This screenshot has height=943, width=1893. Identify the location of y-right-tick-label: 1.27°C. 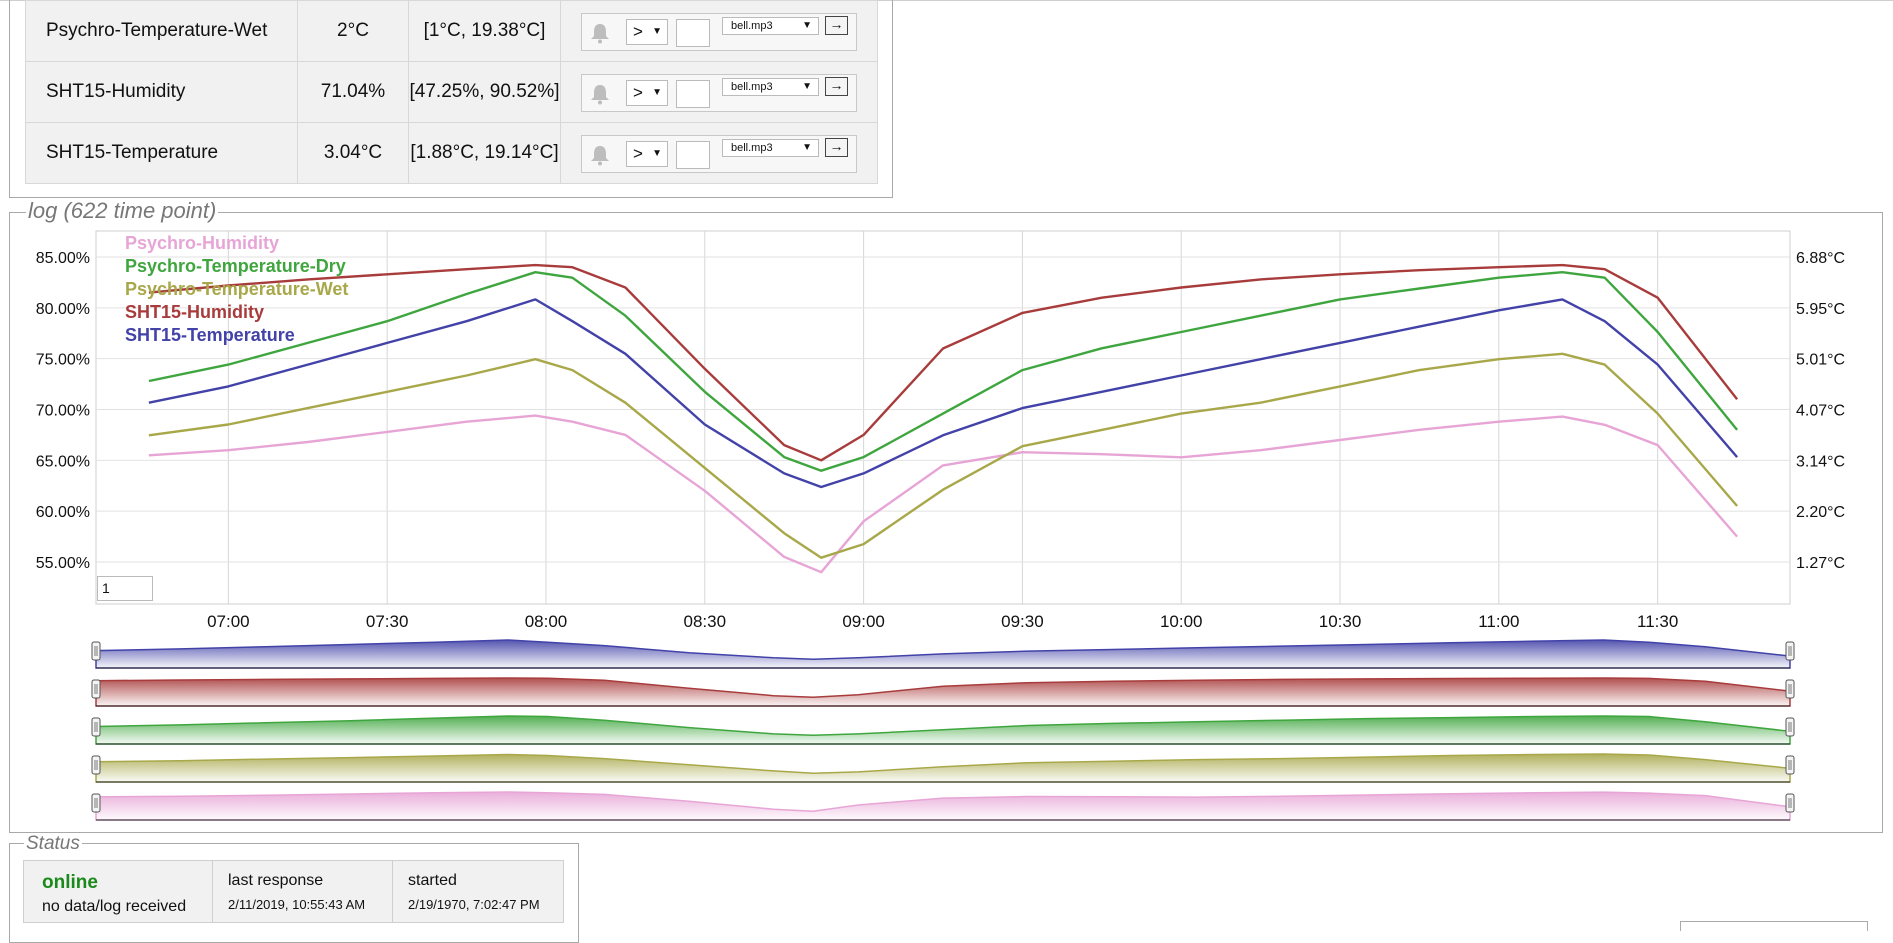
(1820, 563).